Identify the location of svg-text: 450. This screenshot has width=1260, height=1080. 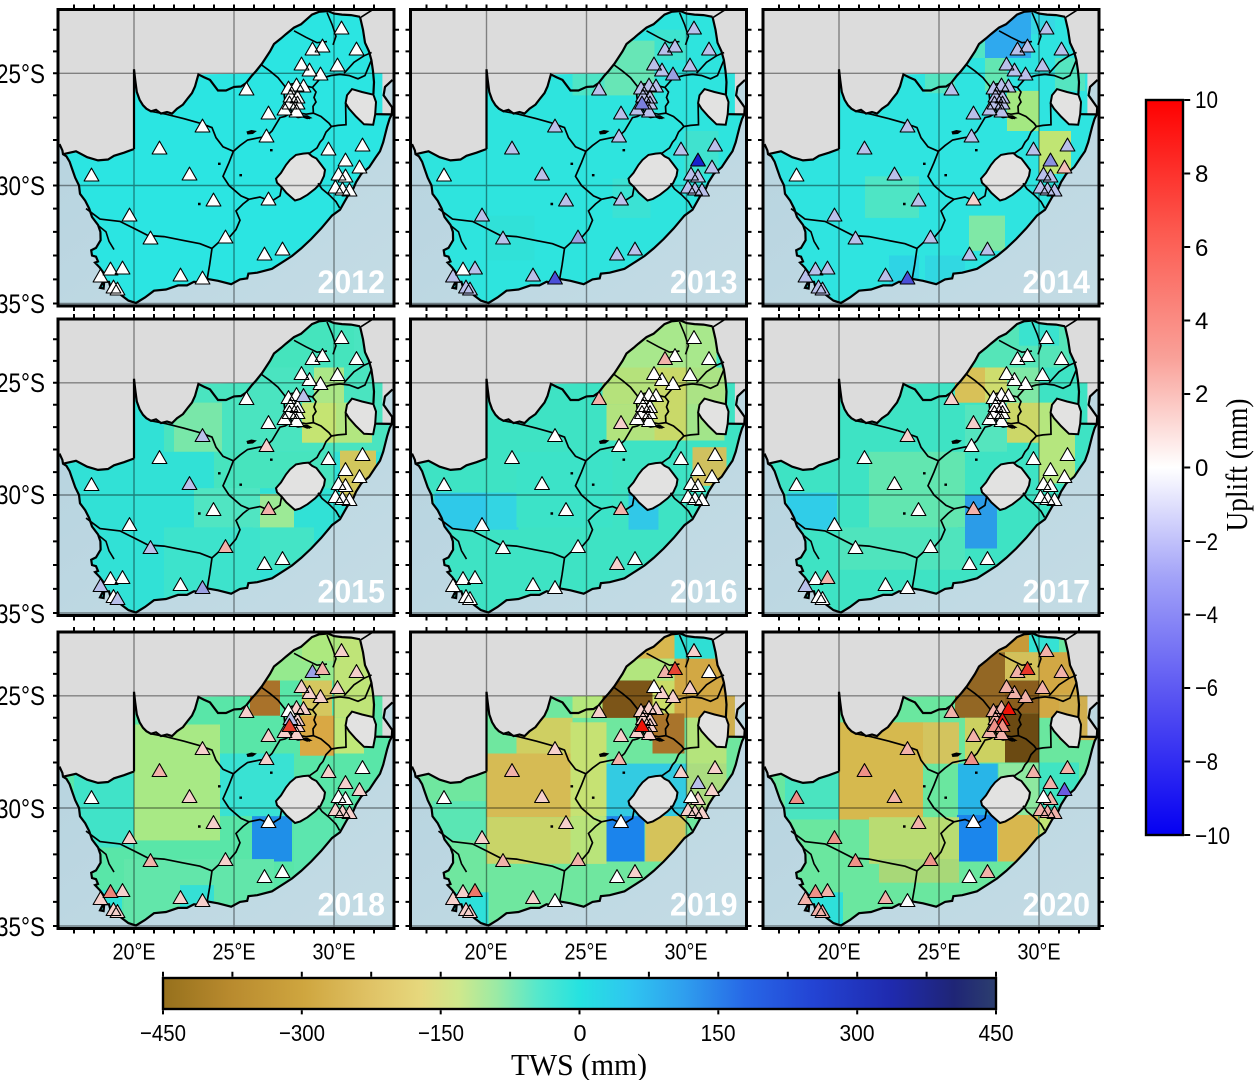
(996, 1033).